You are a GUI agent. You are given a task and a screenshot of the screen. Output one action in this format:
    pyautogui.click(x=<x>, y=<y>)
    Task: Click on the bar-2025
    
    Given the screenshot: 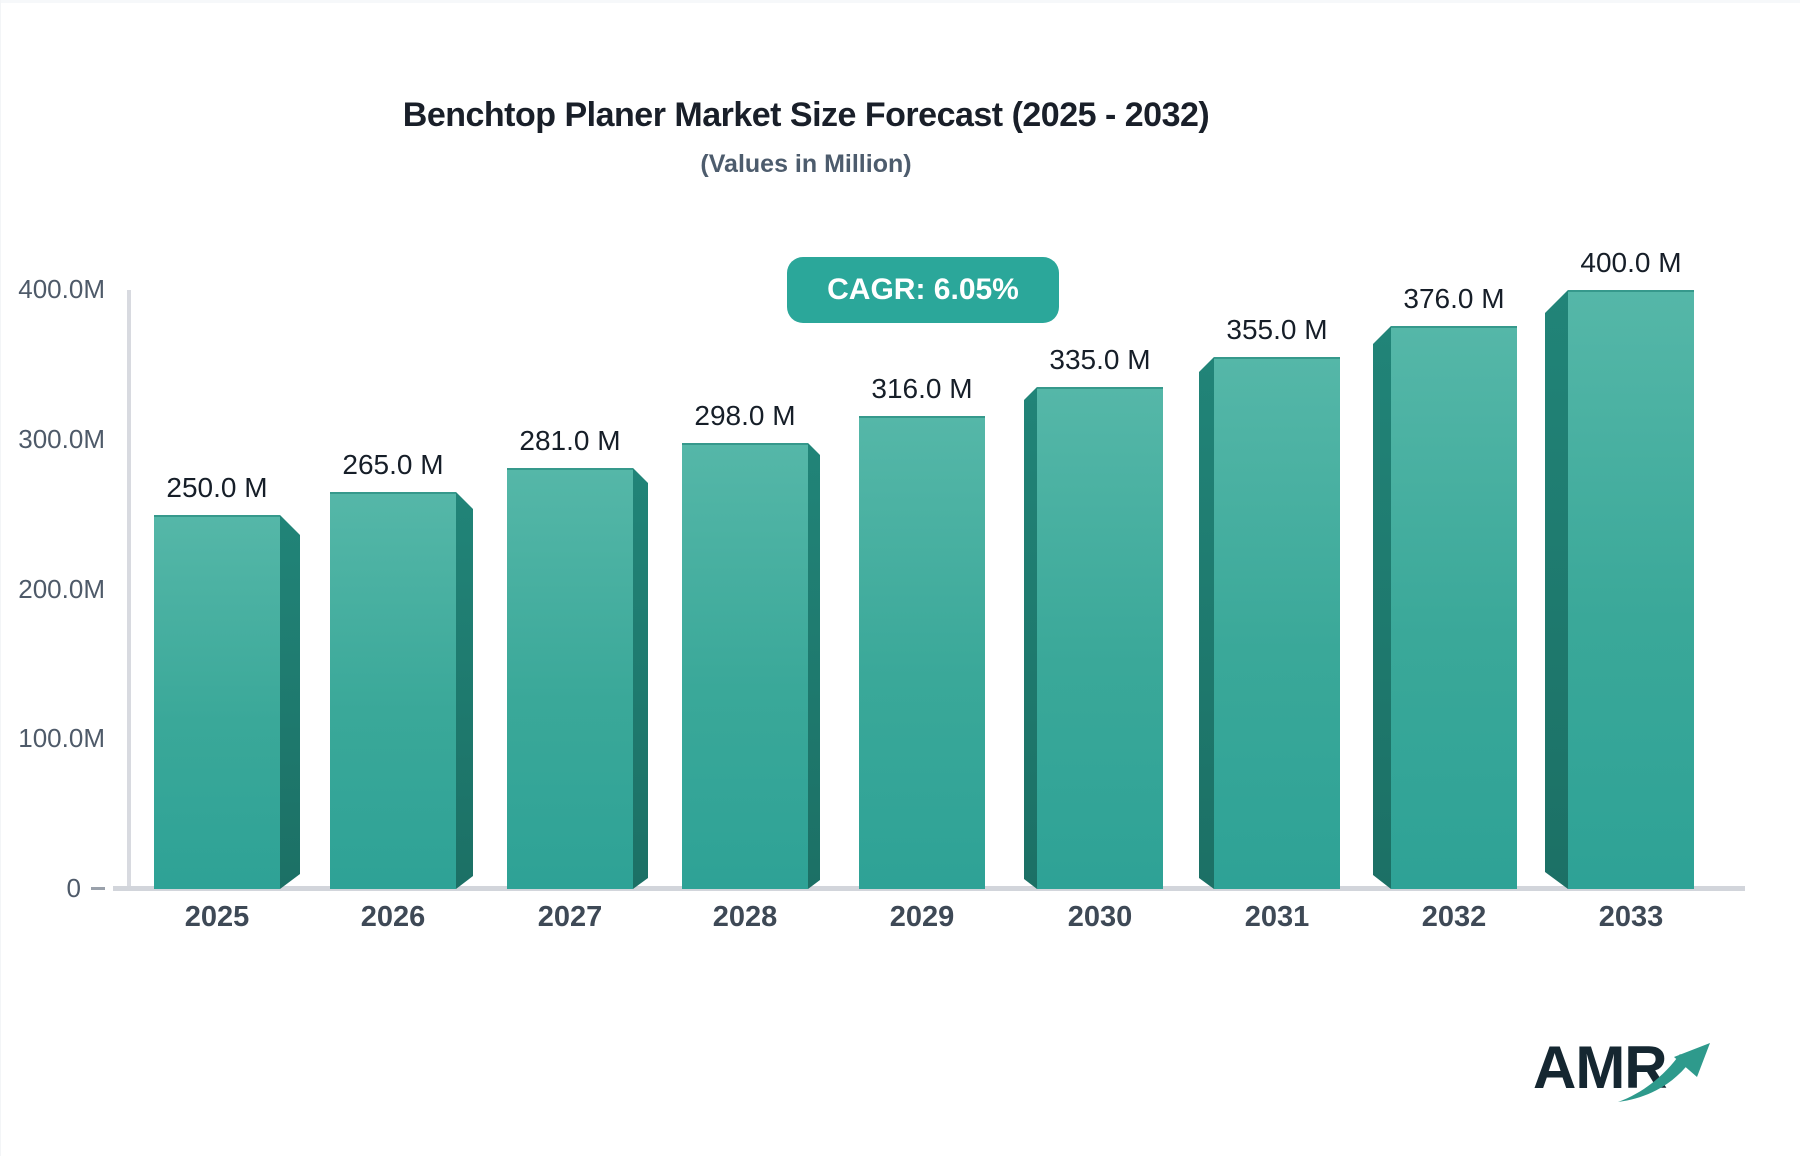 What is the action you would take?
    pyautogui.click(x=227, y=702)
    